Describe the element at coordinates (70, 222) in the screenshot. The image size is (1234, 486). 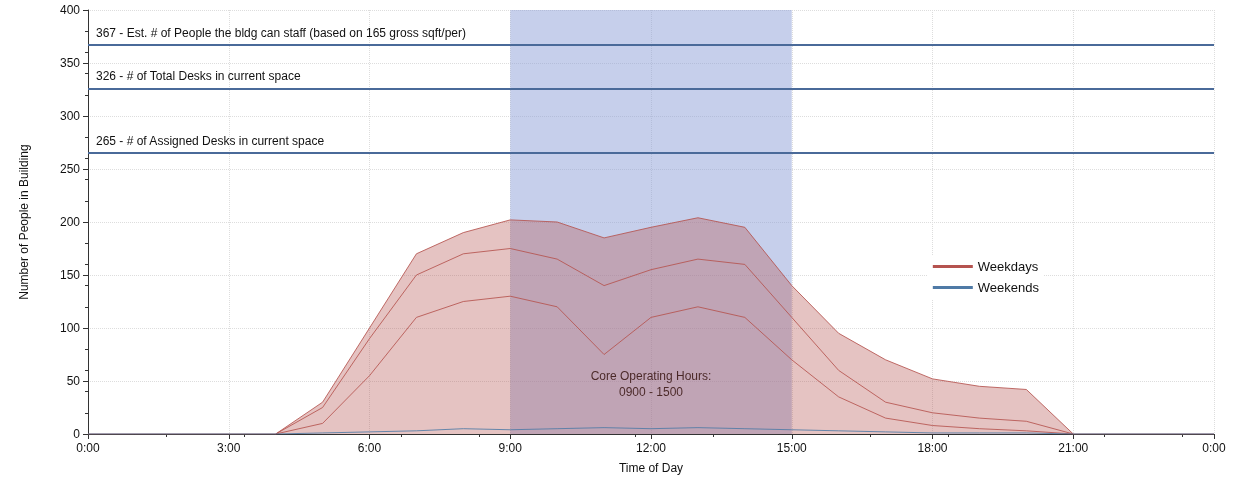
I see `y-tick-label: 200` at that location.